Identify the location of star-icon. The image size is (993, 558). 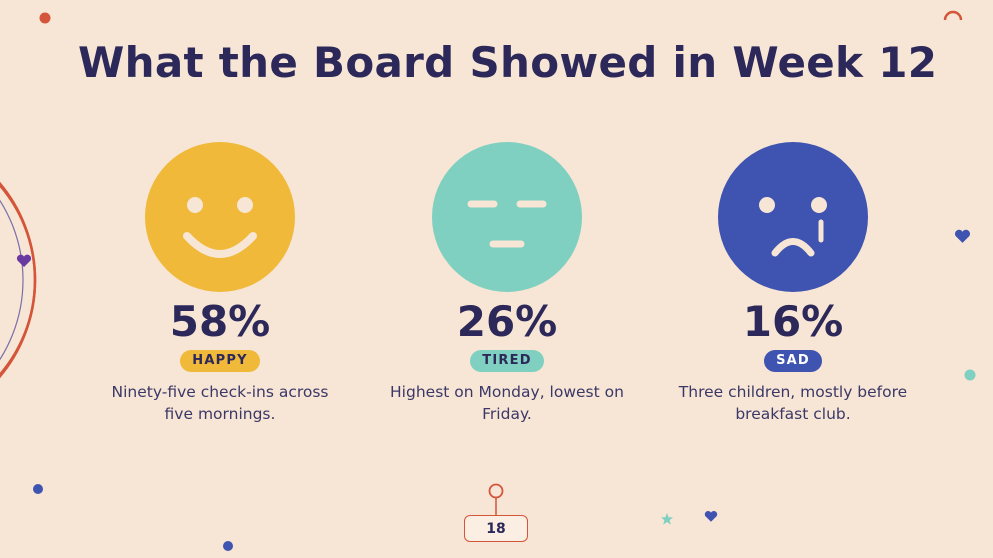
(667, 519).